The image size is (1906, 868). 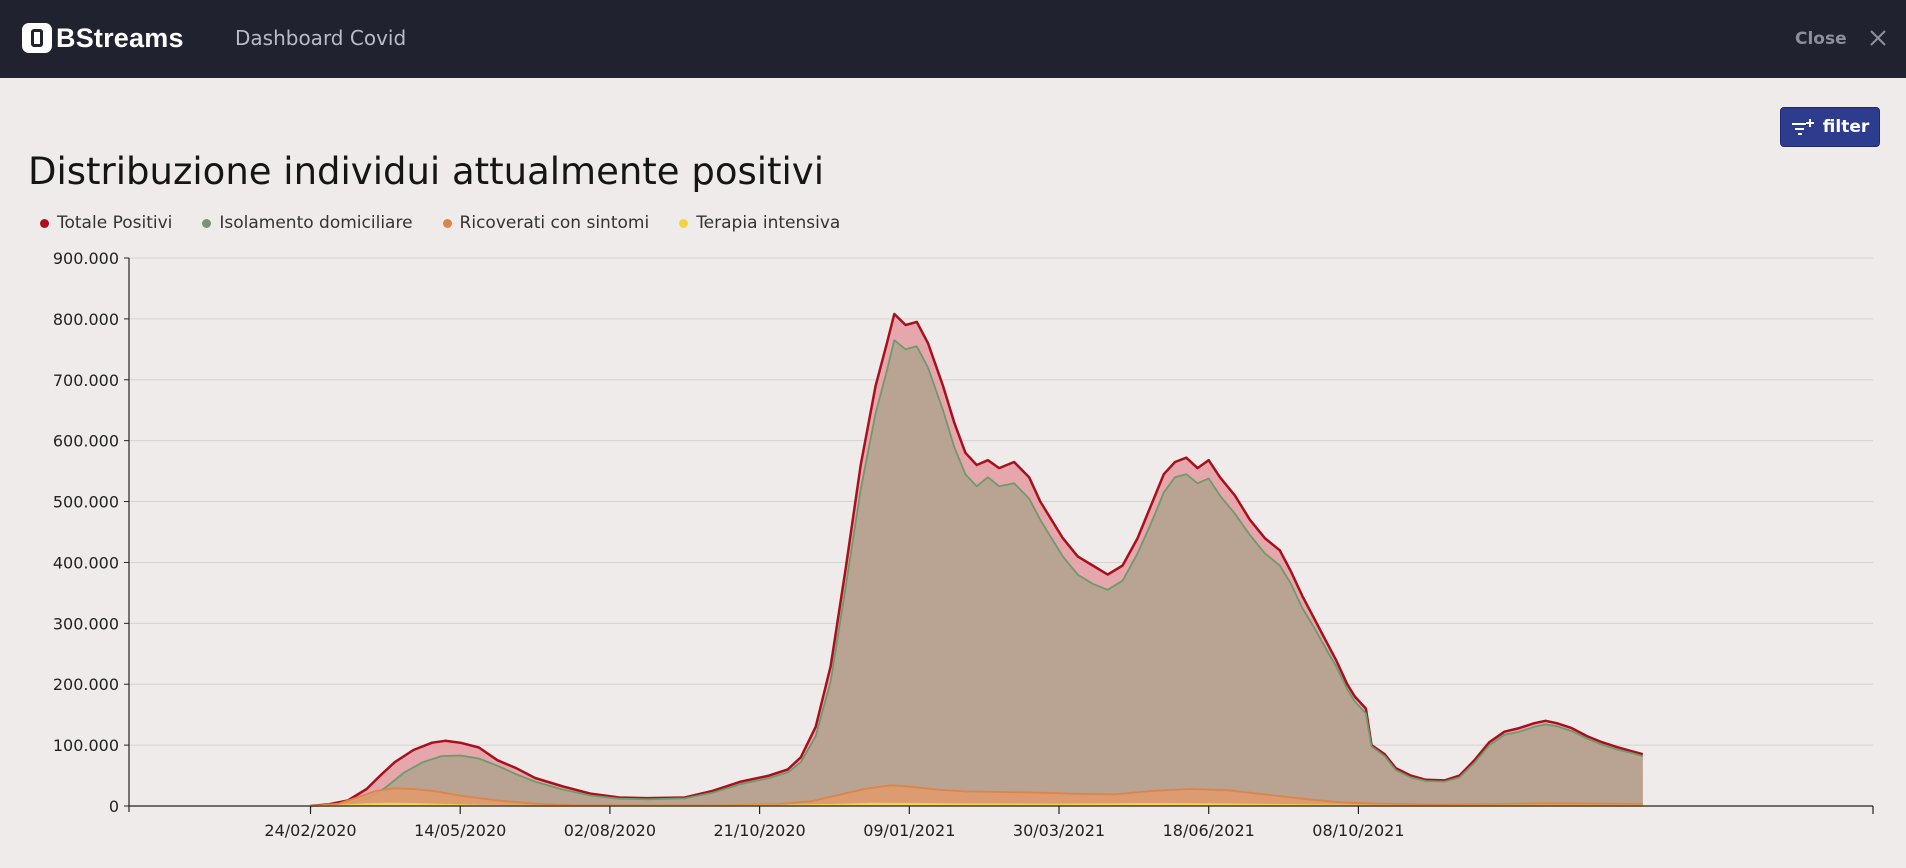 I want to click on y-tick-label: 500.000, so click(x=86, y=502).